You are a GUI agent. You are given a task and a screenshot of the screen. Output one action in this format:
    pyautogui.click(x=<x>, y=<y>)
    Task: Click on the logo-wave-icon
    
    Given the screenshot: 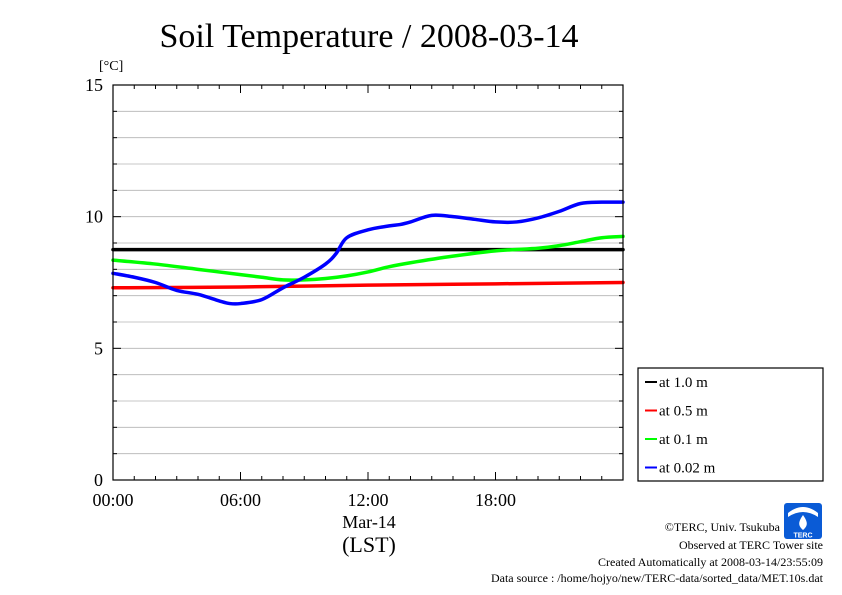 What is the action you would take?
    pyautogui.click(x=803, y=512)
    